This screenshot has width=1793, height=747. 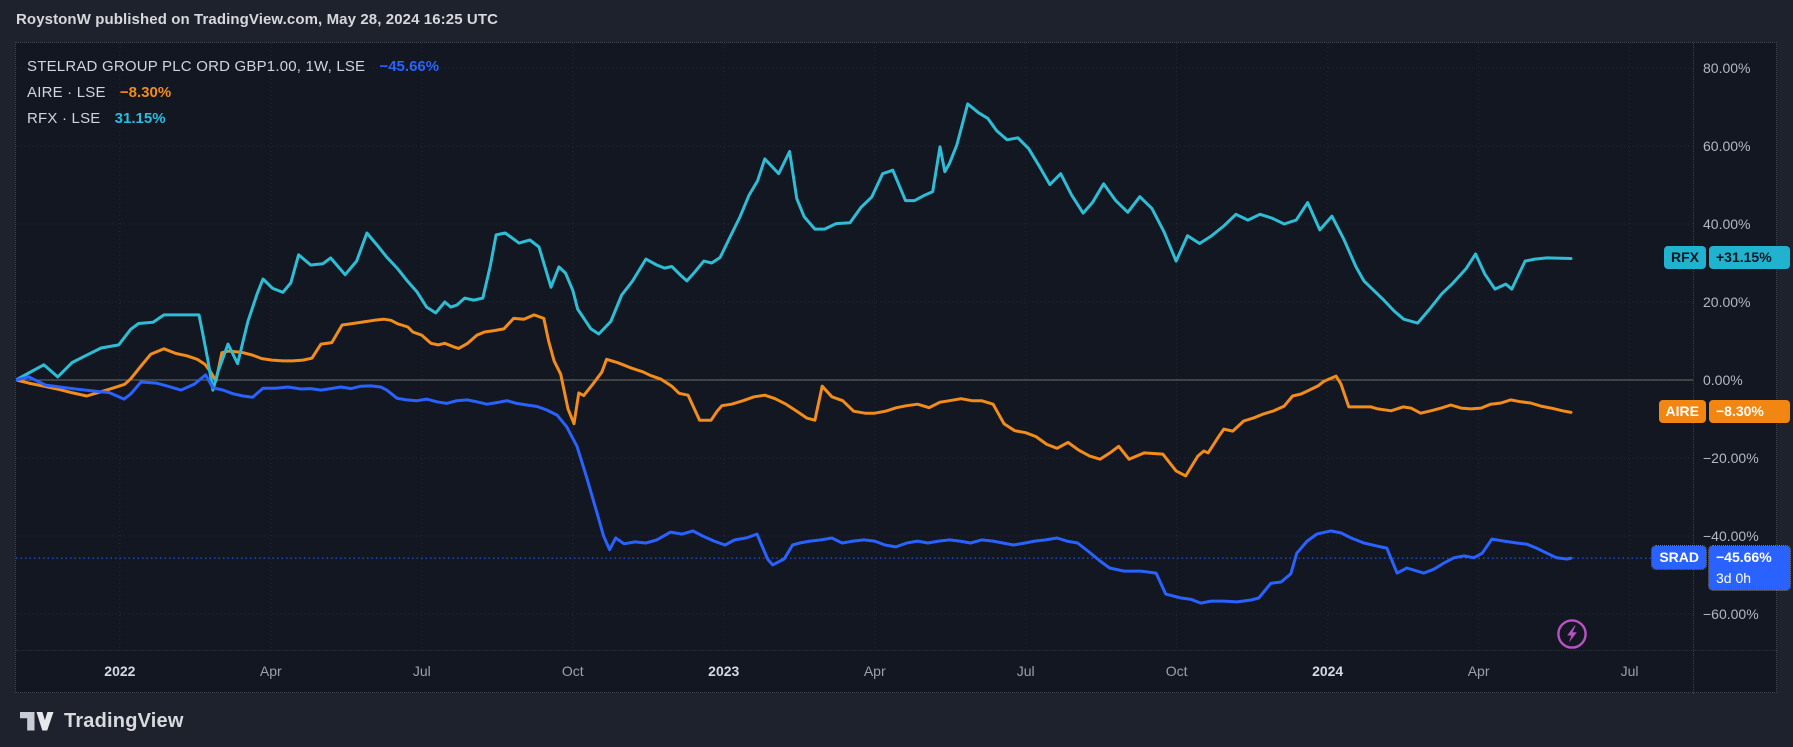 What do you see at coordinates (1734, 577) in the screenshot?
I see `price-badge-countdown: 3d 0h` at bounding box center [1734, 577].